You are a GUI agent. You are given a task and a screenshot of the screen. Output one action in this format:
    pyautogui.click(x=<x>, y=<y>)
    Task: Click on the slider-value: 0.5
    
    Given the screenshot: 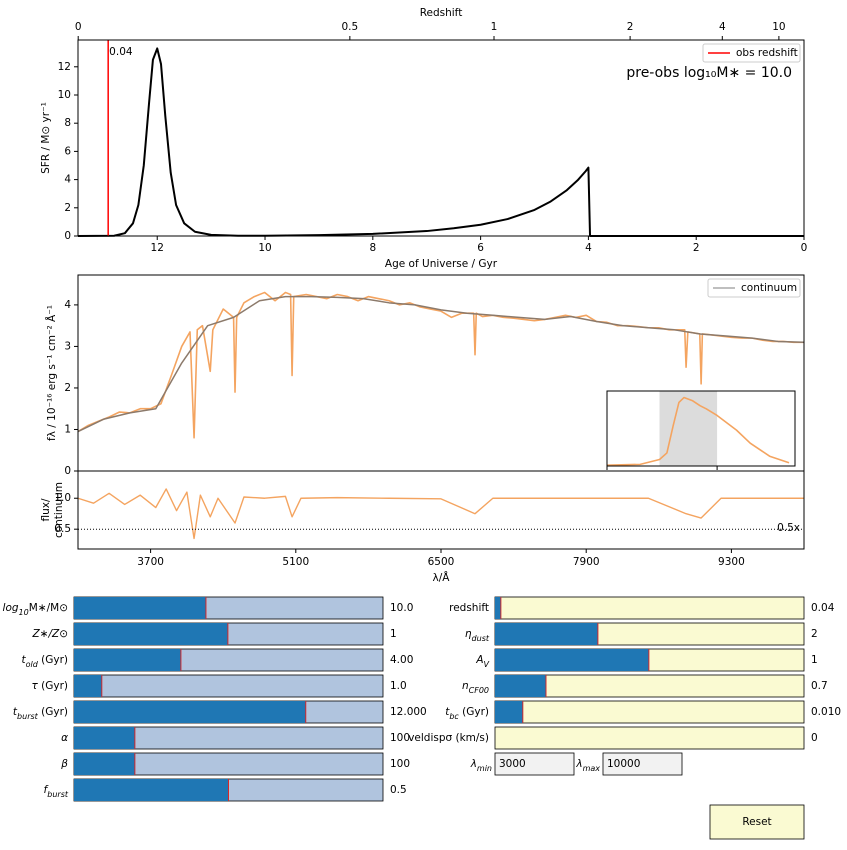 What is the action you would take?
    pyautogui.click(x=398, y=790)
    